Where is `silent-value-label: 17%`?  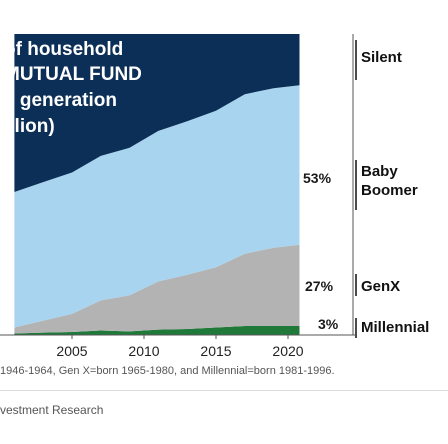
silent-value-label: 17% is located at coordinates (317, 52).